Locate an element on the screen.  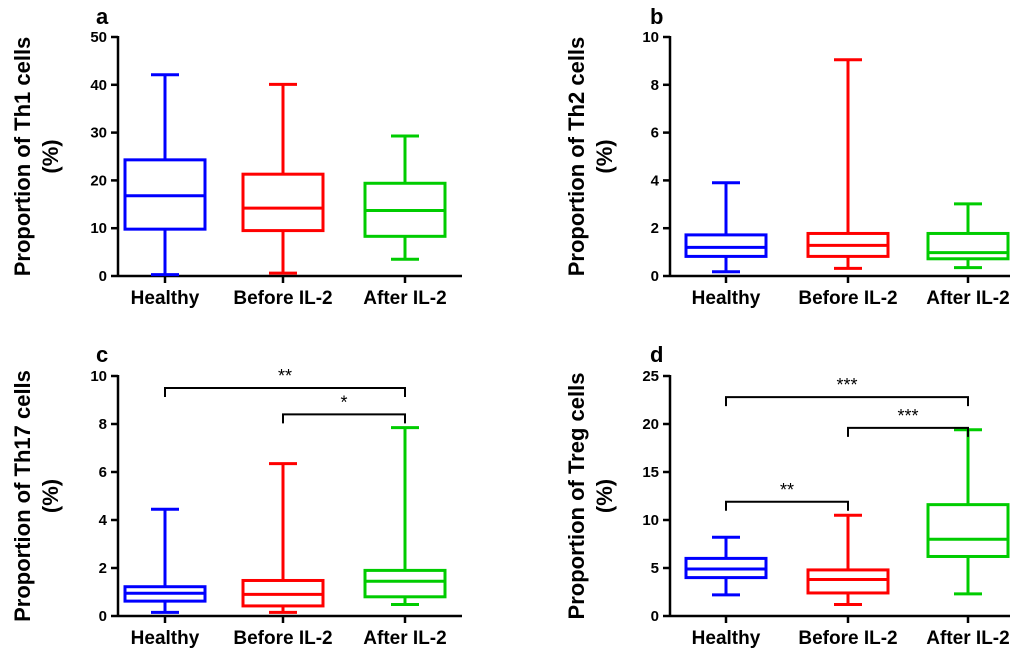
y-tick-label: 25 is located at coordinates (650, 376).